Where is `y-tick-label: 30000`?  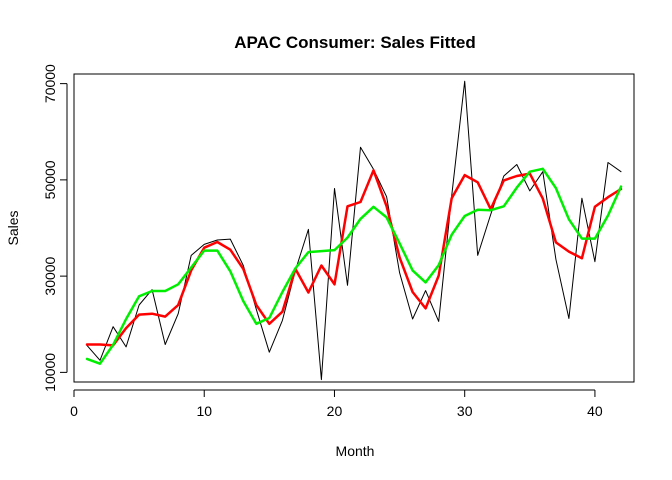 y-tick-label: 30000 is located at coordinates (50, 275).